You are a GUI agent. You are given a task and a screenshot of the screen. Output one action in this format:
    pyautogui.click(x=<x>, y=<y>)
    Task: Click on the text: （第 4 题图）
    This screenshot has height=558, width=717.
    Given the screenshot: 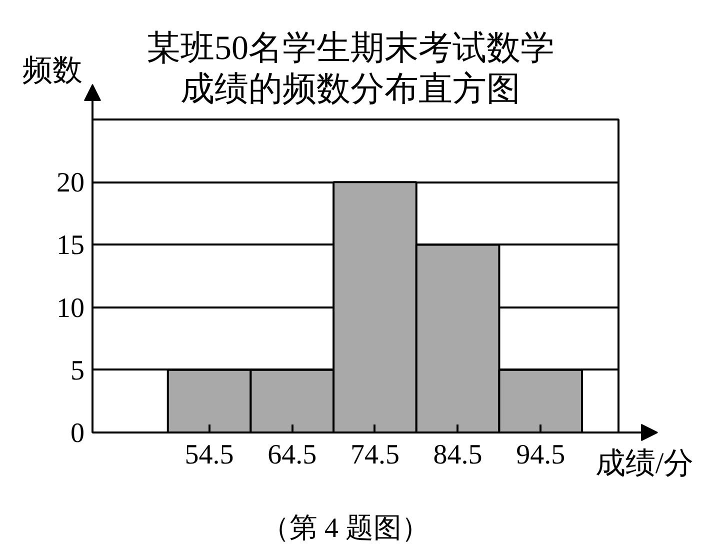 What is the action you would take?
    pyautogui.click(x=346, y=528)
    